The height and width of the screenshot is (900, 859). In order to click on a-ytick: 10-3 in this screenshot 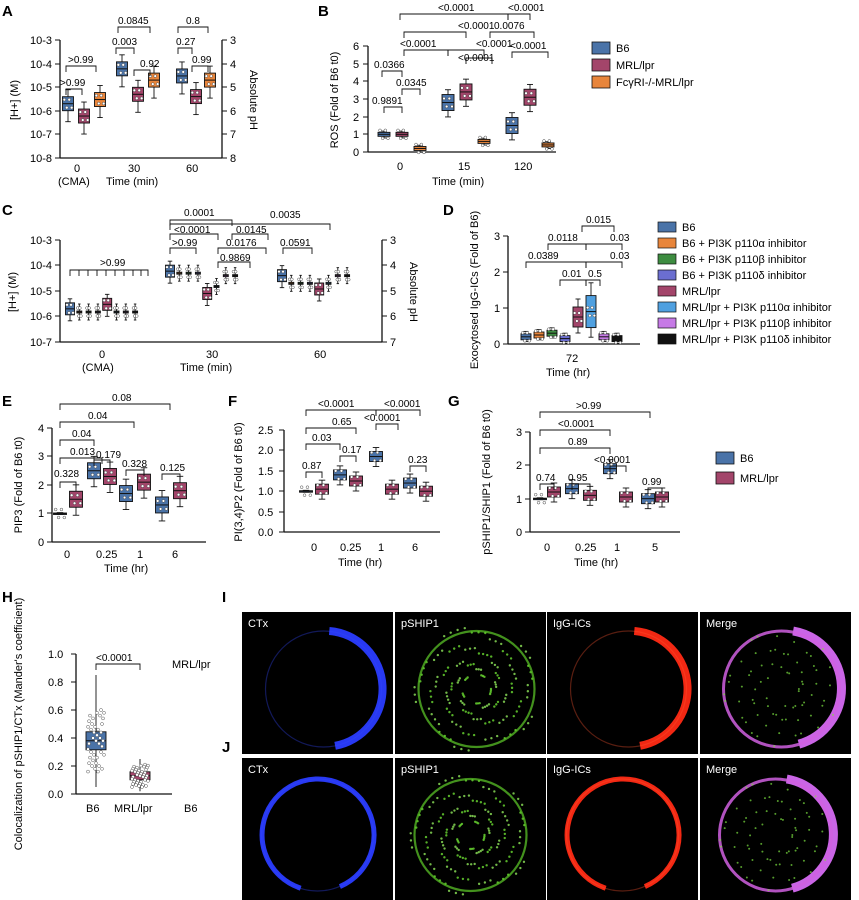, I will do `click(41, 41)`.